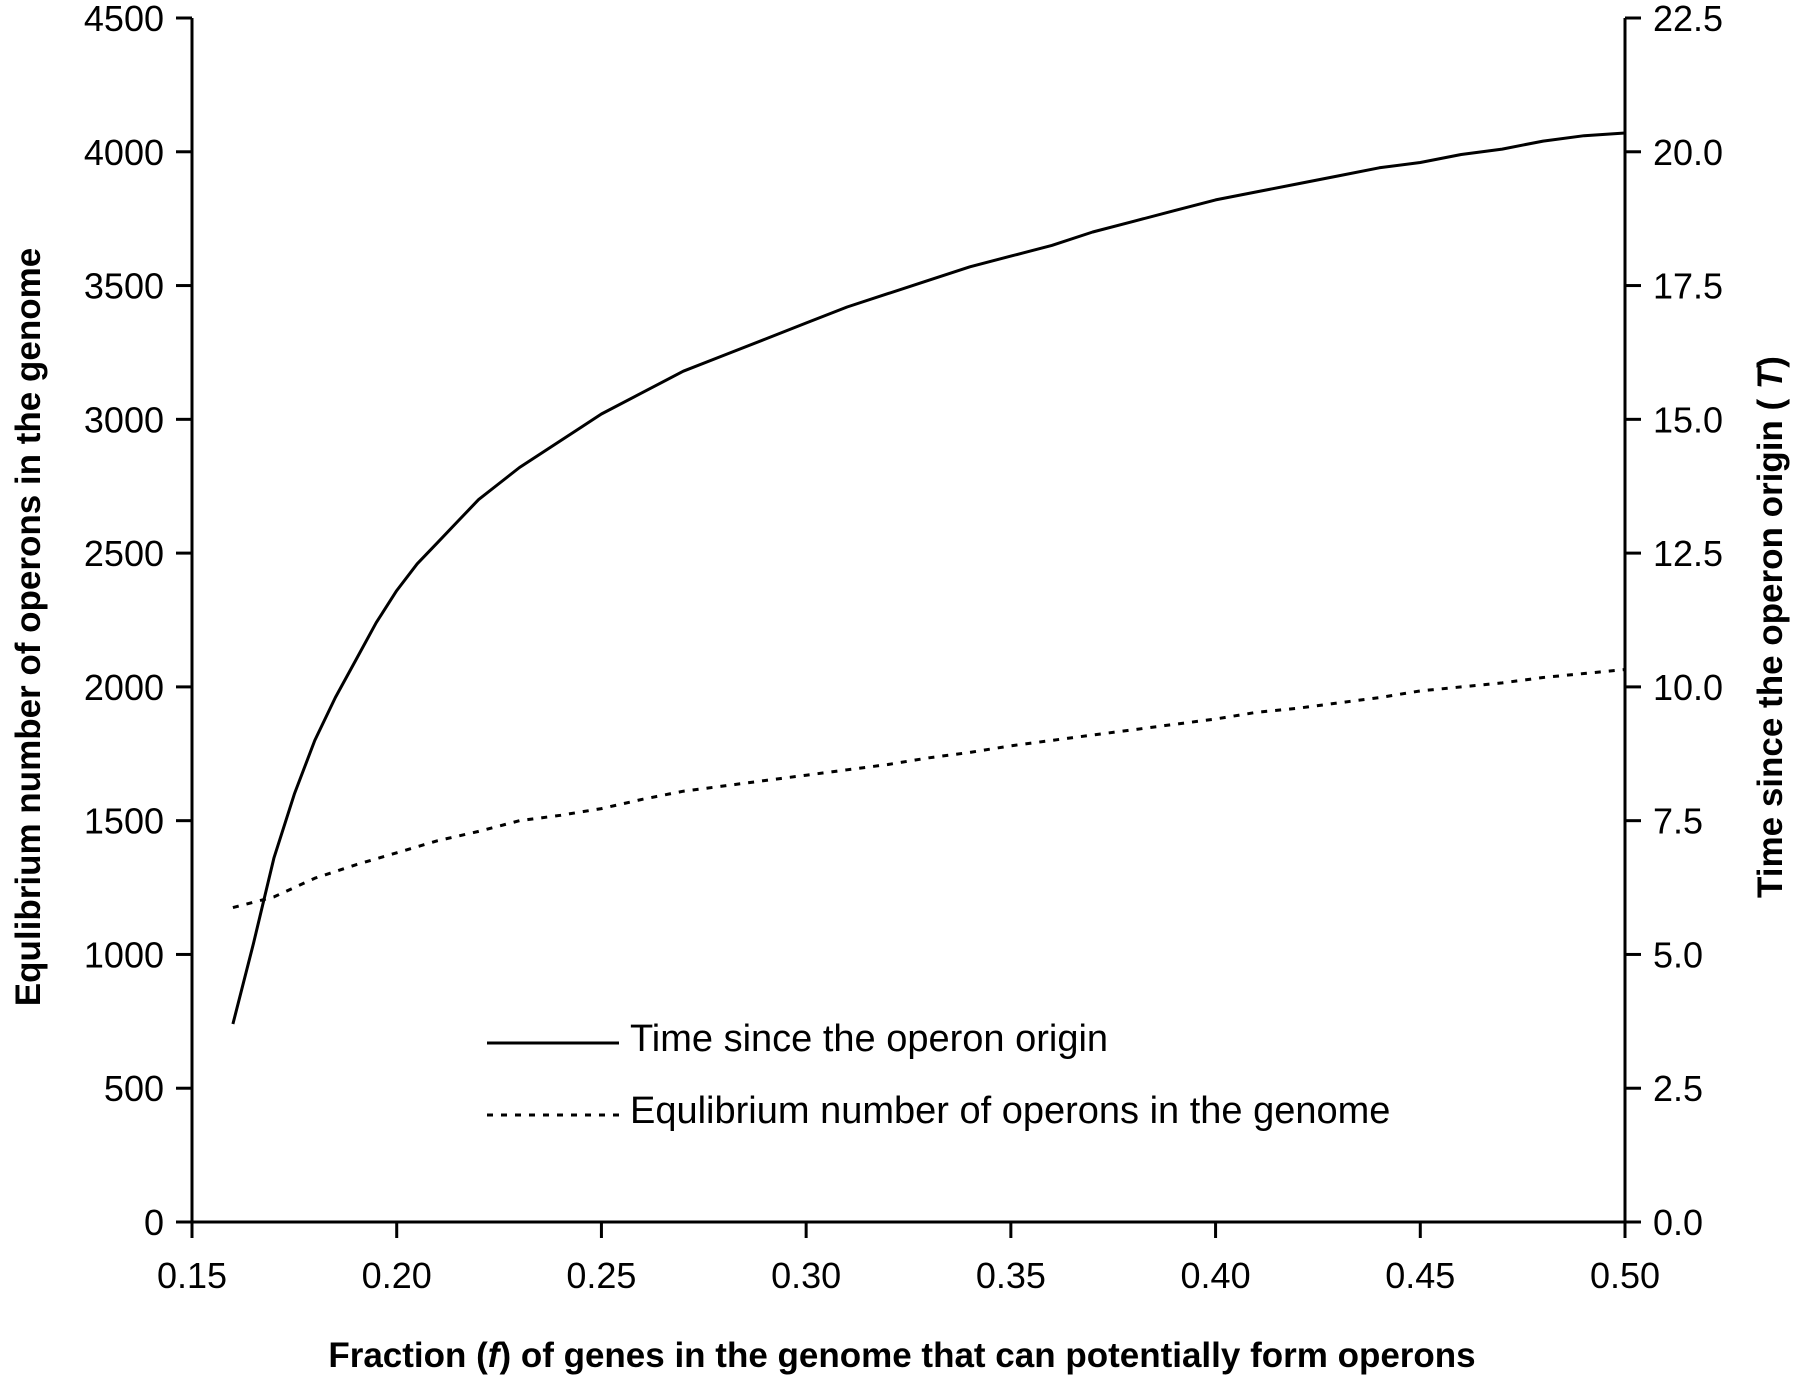  Describe the element at coordinates (806, 1275) in the screenshot. I see `x-tick-label: 0.30` at that location.